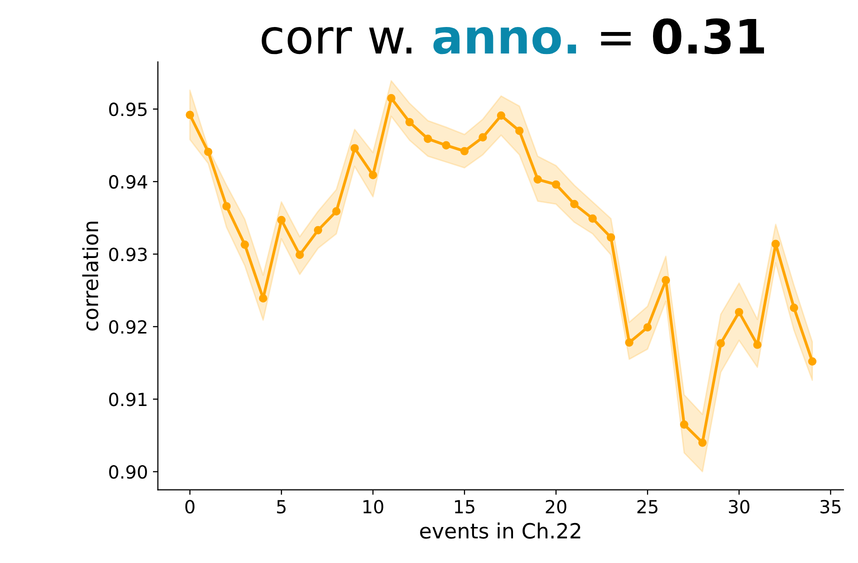  I want to click on y-tick-label: 0.91, so click(127, 399).